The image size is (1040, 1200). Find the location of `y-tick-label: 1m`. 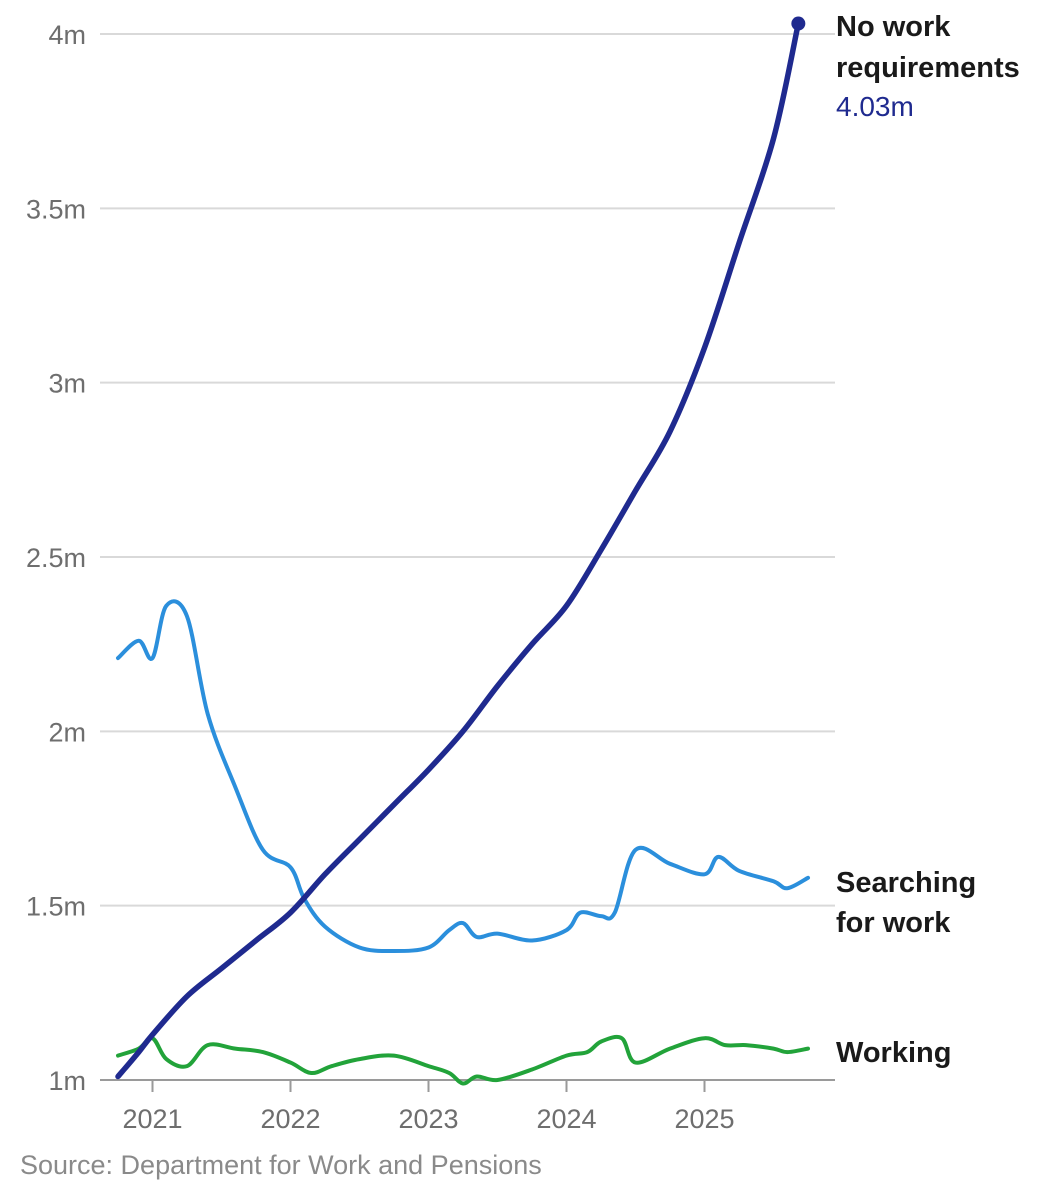

y-tick-label: 1m is located at coordinates (67, 1081).